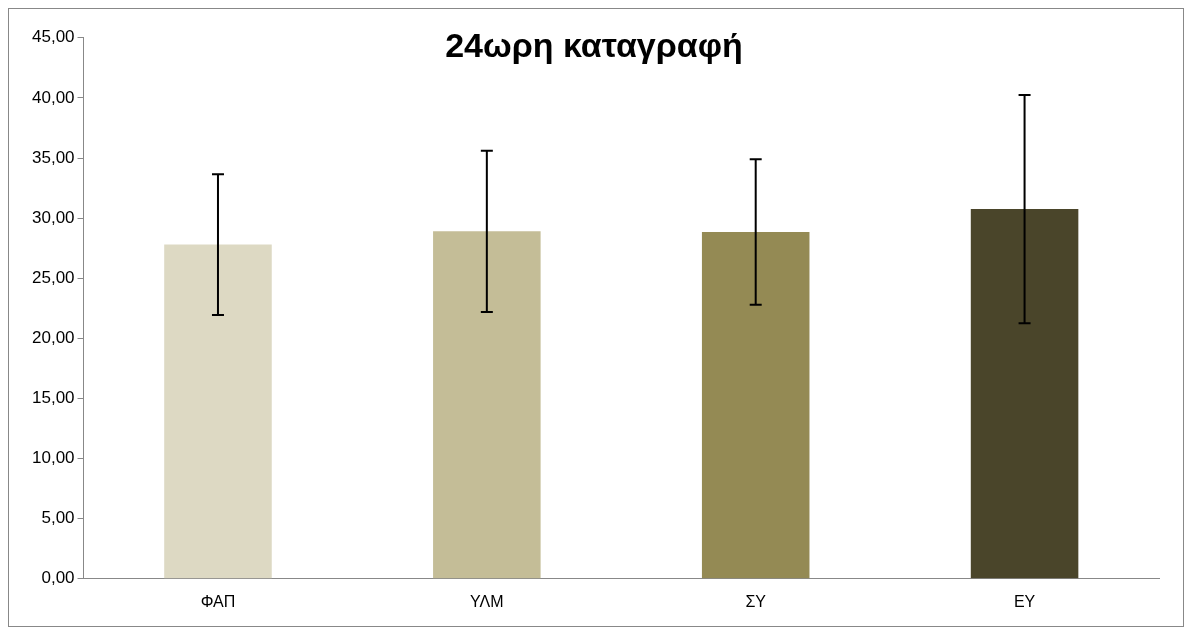  Describe the element at coordinates (53, 97) in the screenshot. I see `y-tick-label: 40,00` at that location.